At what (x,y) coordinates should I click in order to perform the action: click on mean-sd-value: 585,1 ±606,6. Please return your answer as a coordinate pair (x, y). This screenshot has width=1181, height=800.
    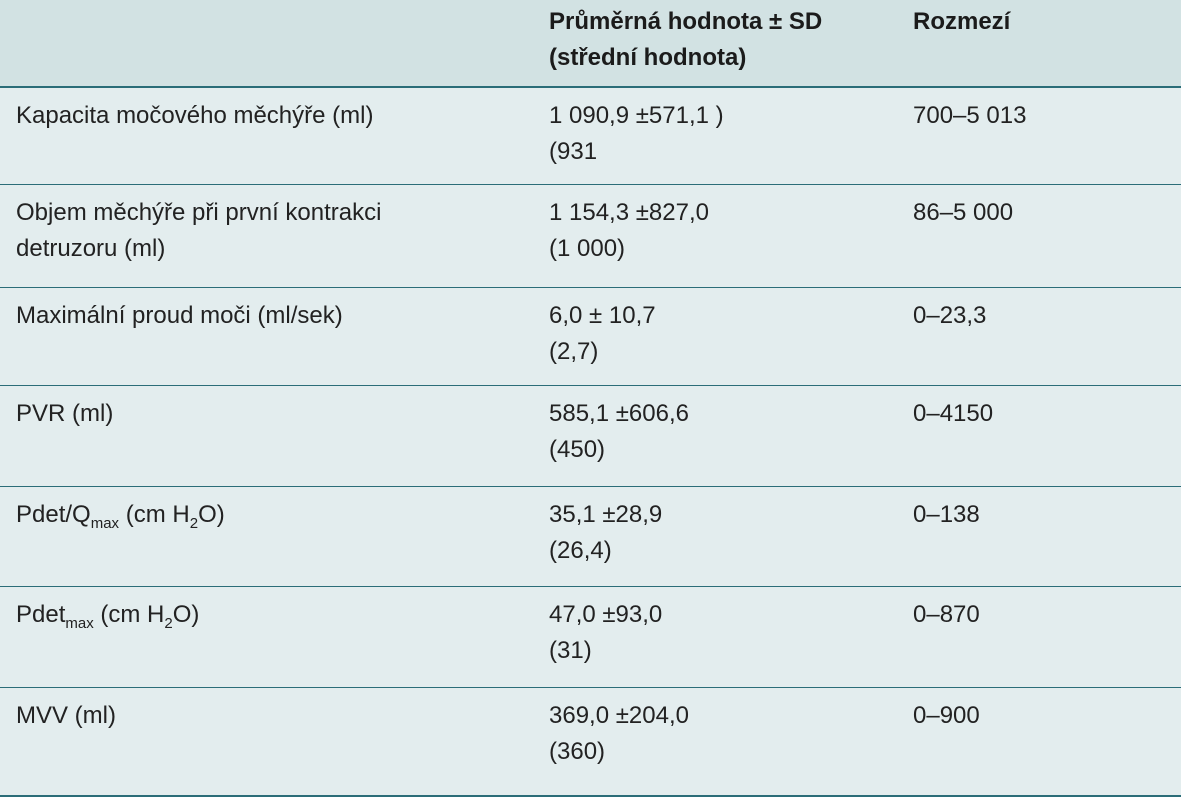
    Looking at the image, I should click on (619, 413).